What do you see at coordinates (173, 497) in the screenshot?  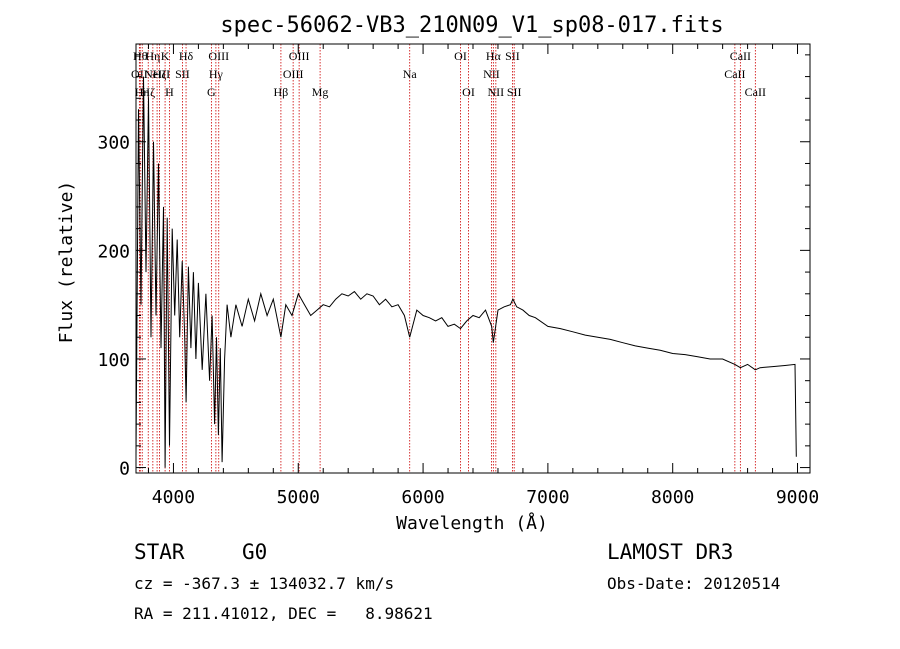 I see `x-tick-label-4000: 4000` at bounding box center [173, 497].